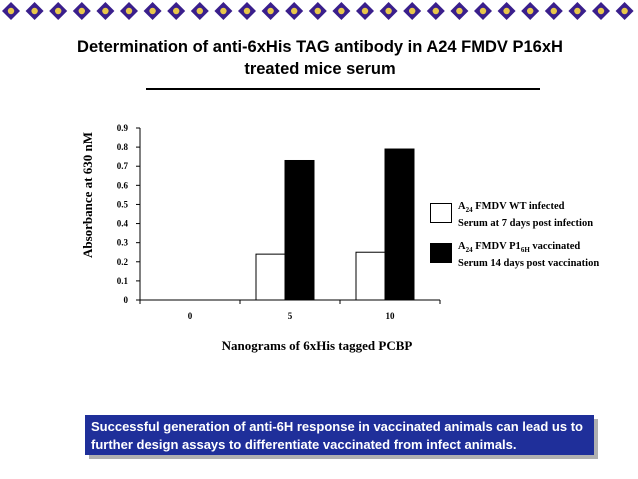 This screenshot has width=638, height=479. What do you see at coordinates (123, 185) in the screenshot?
I see `y-tick-label: 0.6` at bounding box center [123, 185].